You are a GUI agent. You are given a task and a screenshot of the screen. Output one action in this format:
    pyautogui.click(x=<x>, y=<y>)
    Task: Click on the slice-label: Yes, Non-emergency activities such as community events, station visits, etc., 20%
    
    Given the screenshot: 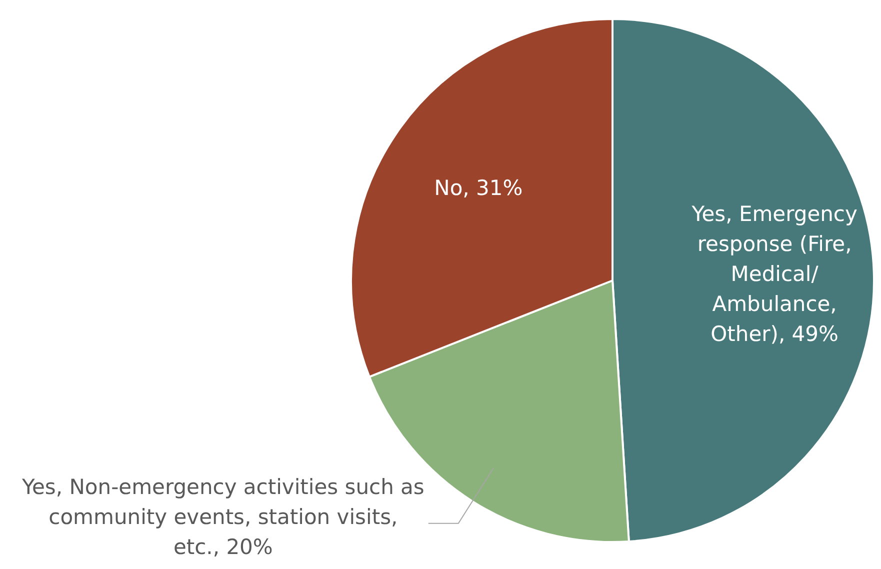 What is the action you would take?
    pyautogui.click(x=222, y=516)
    